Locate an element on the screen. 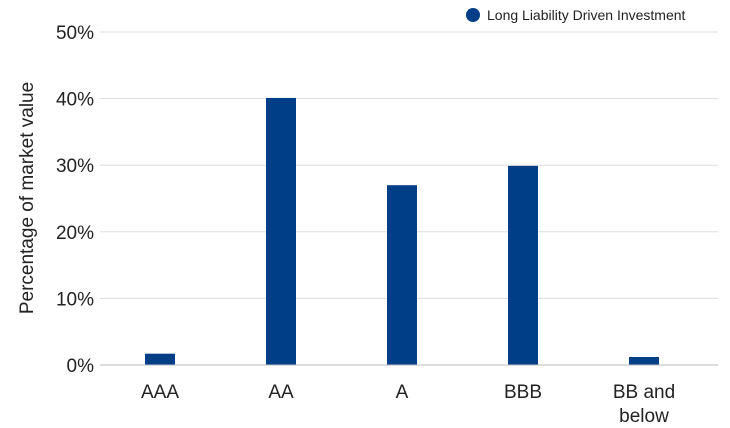  legend: Long Liability Driven Investment is located at coordinates (576, 15).